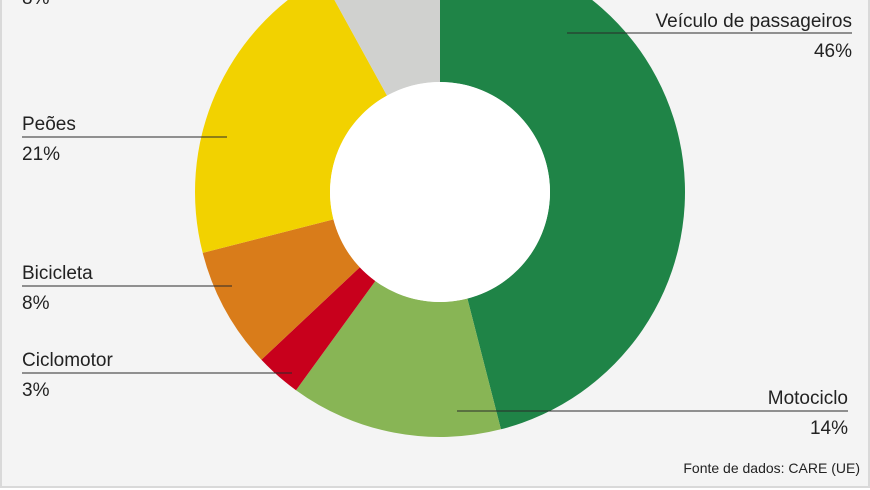 The image size is (870, 490). I want to click on source-note: Fonte de dados: CARE (UE), so click(771, 468).